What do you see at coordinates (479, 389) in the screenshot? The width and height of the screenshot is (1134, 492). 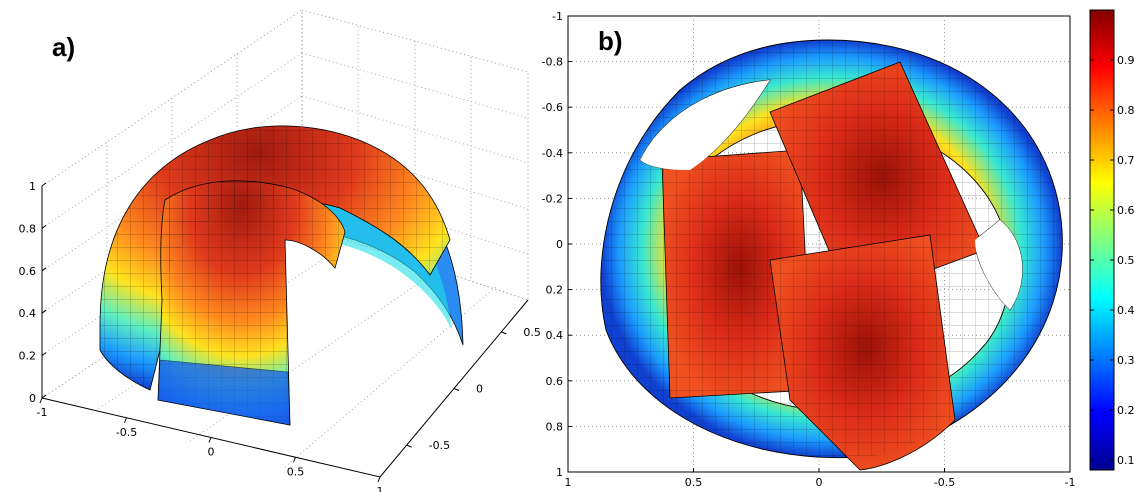 I see `y-tick-label: 0` at bounding box center [479, 389].